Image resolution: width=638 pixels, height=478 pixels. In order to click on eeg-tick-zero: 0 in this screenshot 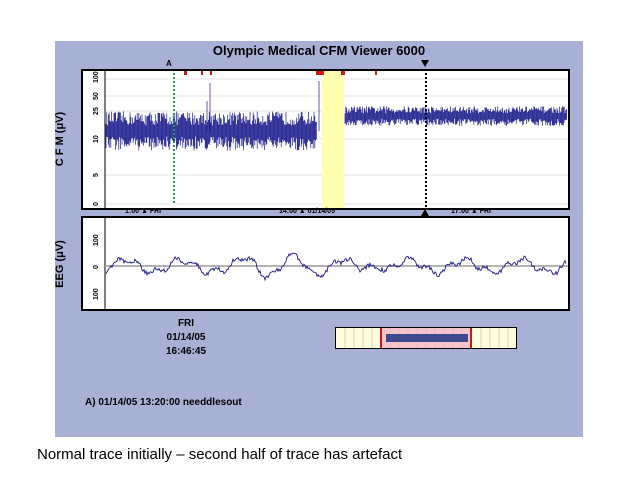, I will do `click(96, 267)`.